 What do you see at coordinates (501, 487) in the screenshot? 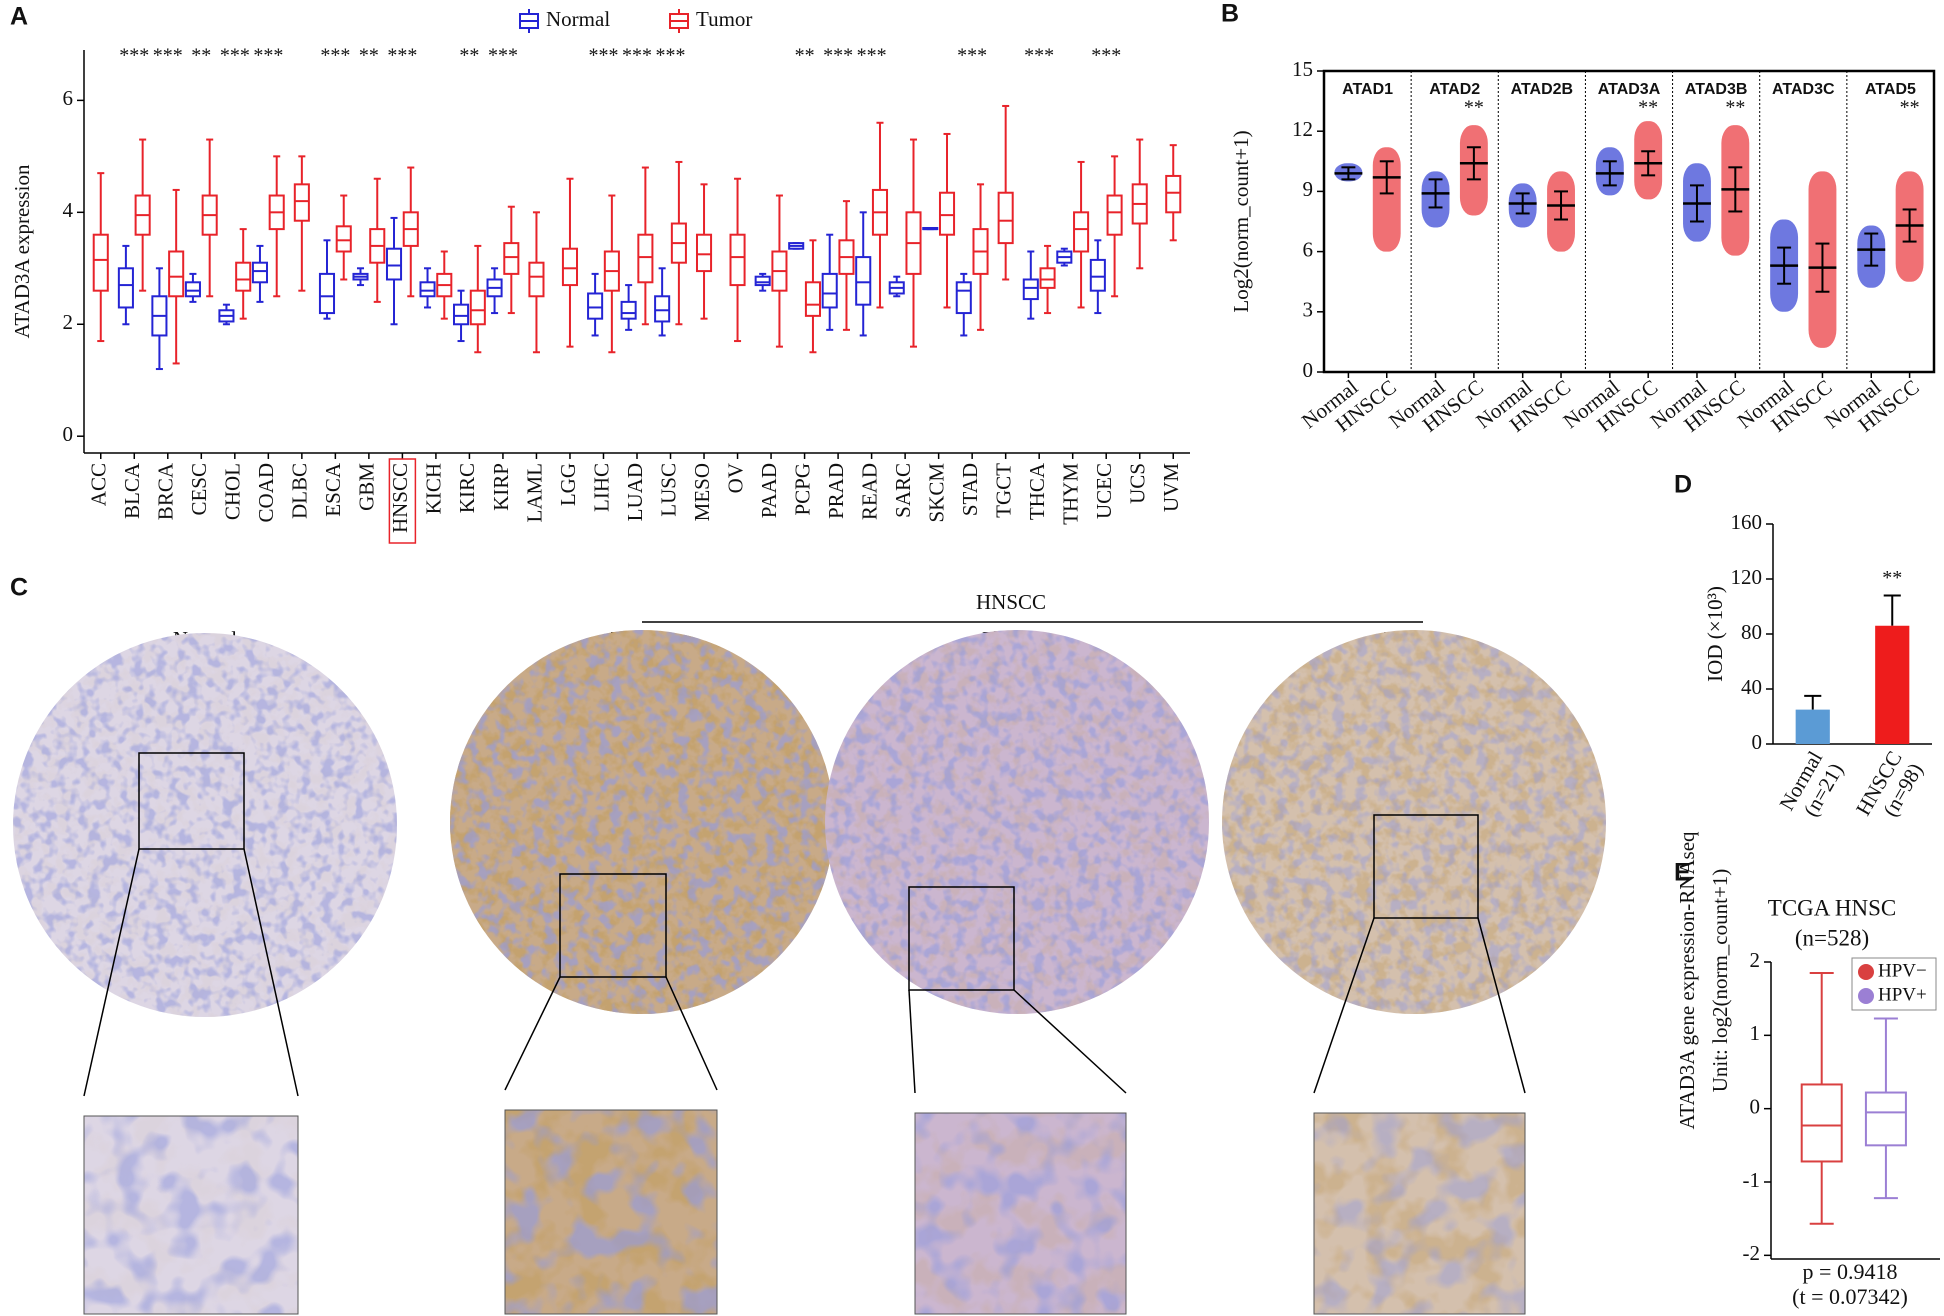
I see `x-tick-label: KIRP` at bounding box center [501, 487].